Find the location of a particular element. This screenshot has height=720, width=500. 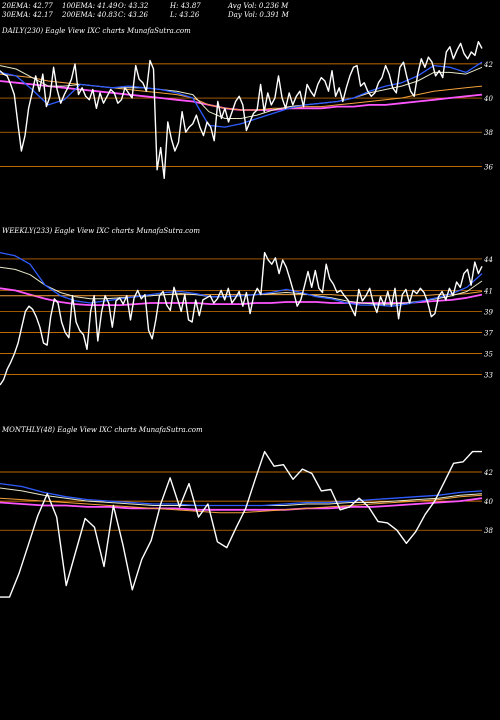

stat-ema100: 100EMA: 41.49 is located at coordinates (90, 6).